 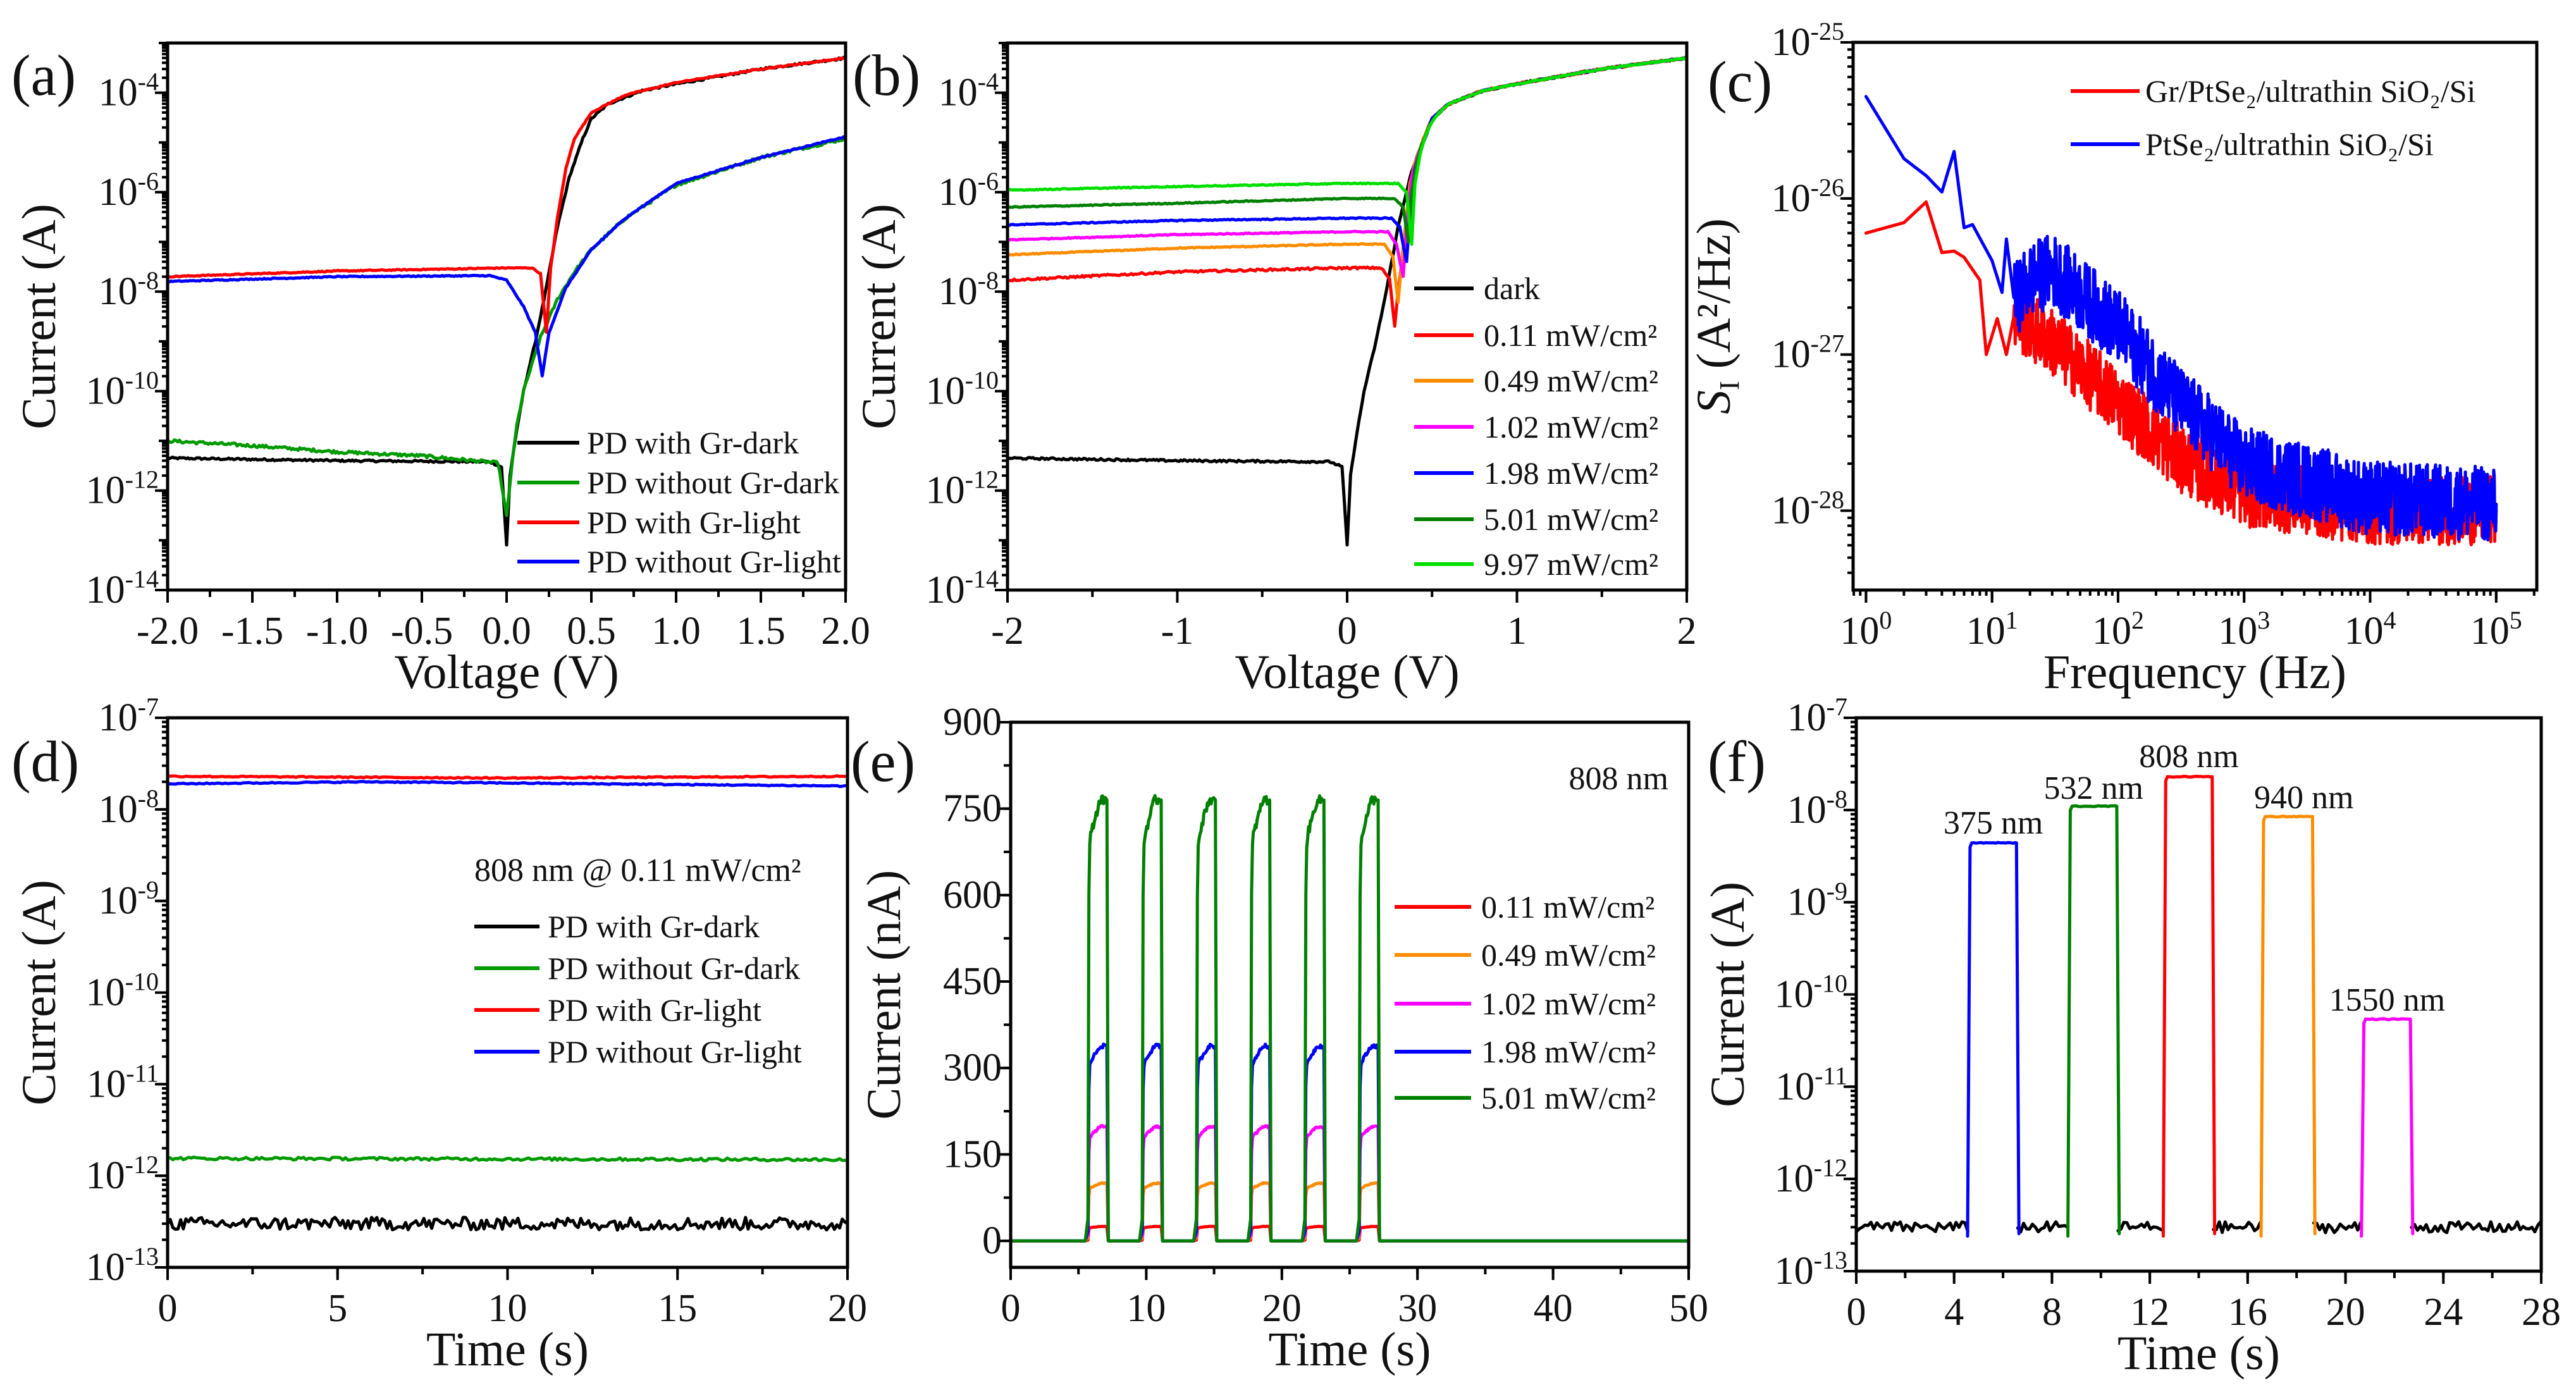 What do you see at coordinates (2289, 144) in the screenshot?
I see `legend-label: PtSe₂/ultrathin SiO₂/Si` at bounding box center [2289, 144].